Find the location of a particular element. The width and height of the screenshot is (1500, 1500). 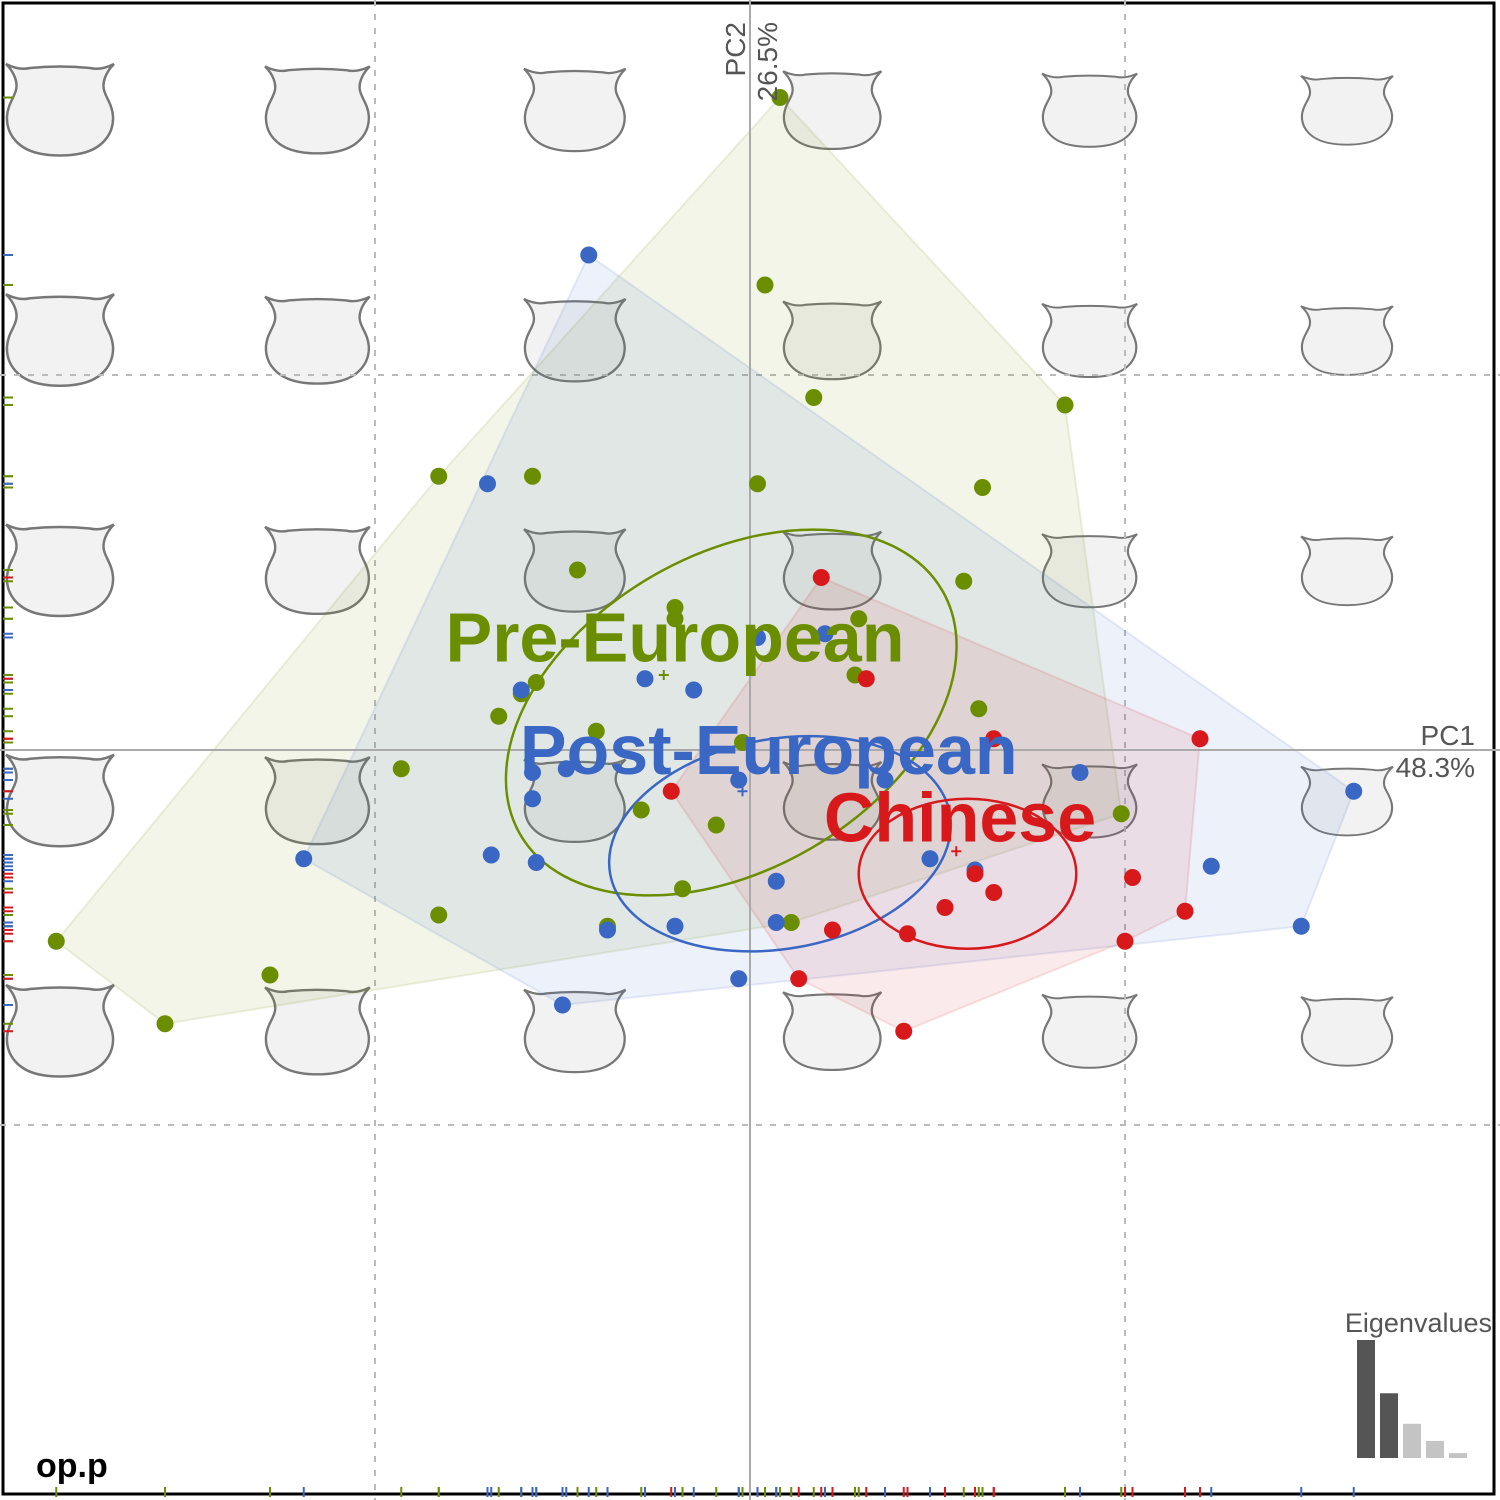

pc2-axis-percent: 26.5% is located at coordinates (767, 61).